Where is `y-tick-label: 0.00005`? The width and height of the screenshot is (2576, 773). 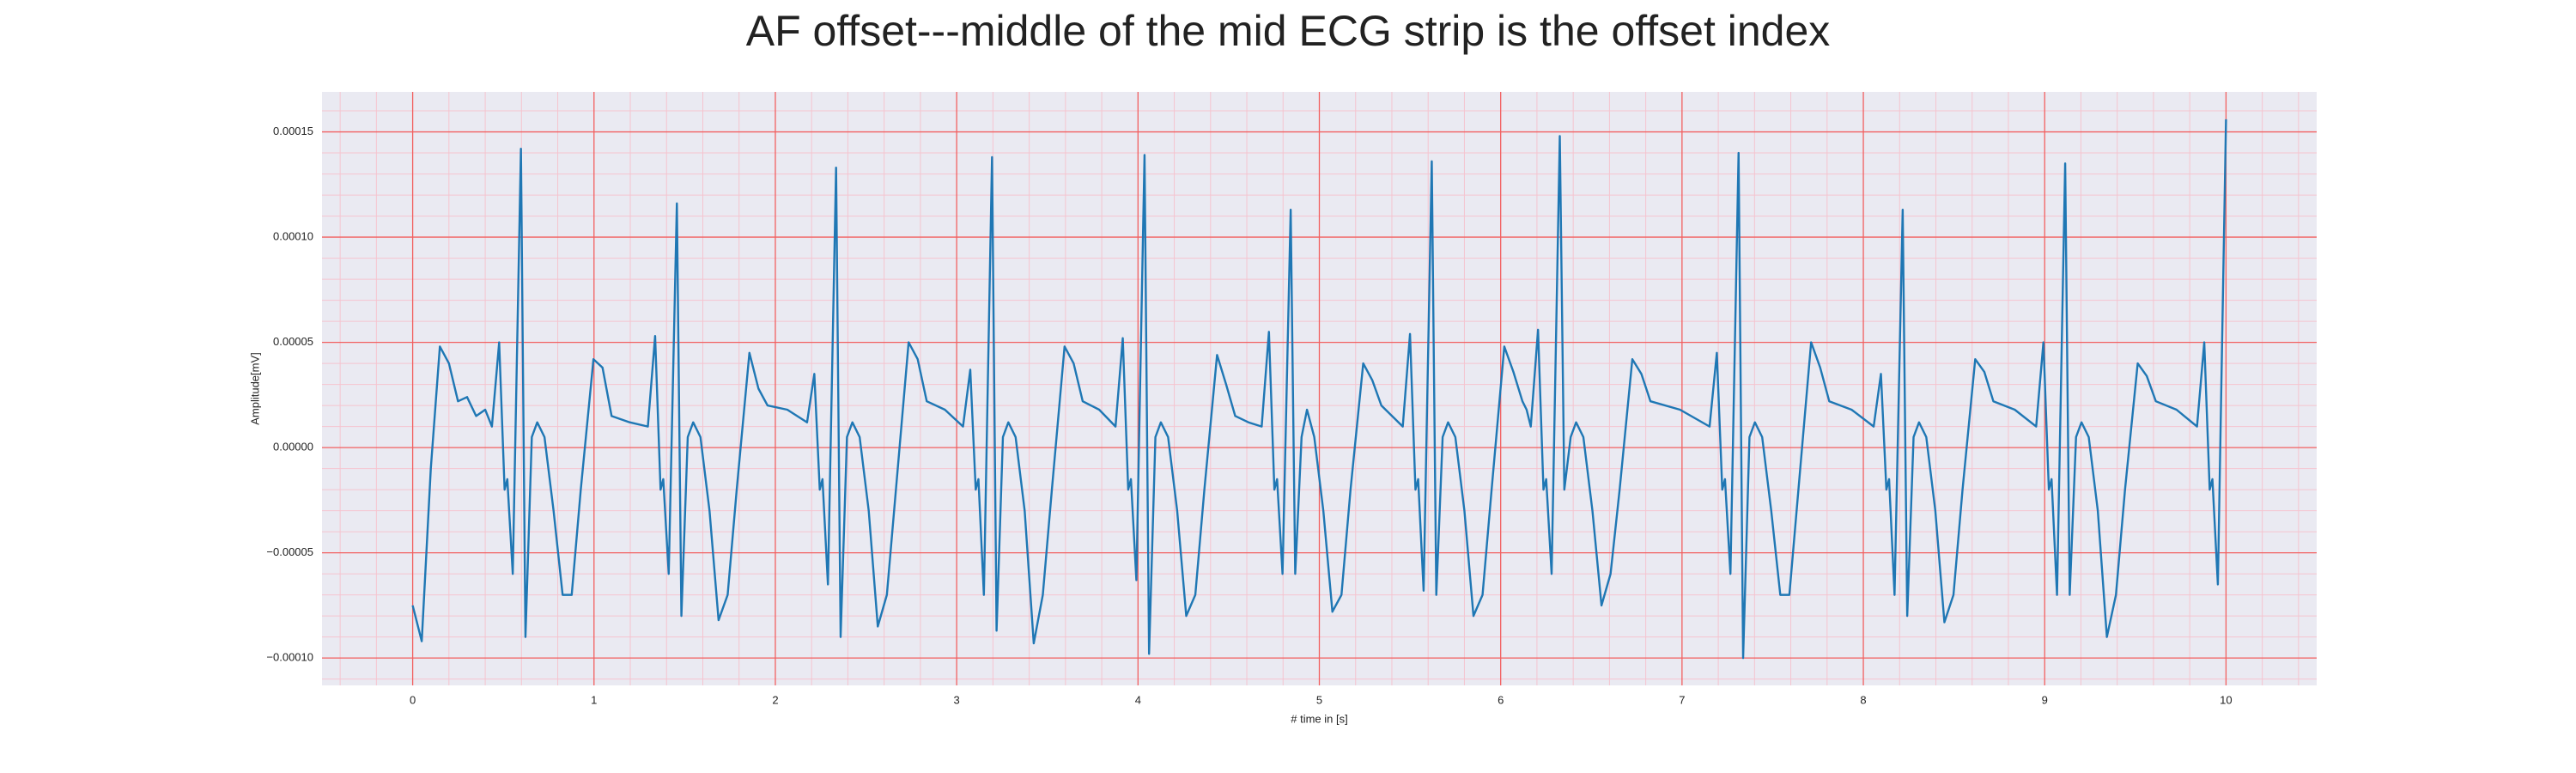
y-tick-label: 0.00005 is located at coordinates (293, 341).